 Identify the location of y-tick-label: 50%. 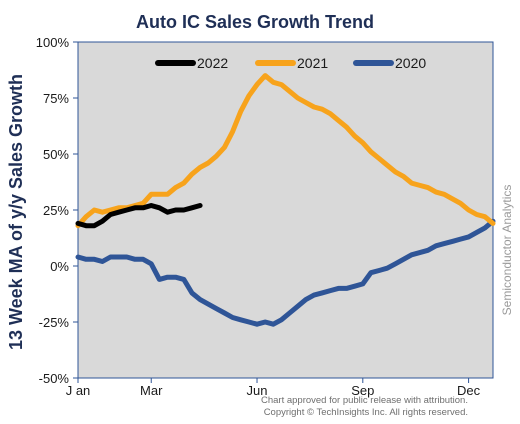
(56, 154).